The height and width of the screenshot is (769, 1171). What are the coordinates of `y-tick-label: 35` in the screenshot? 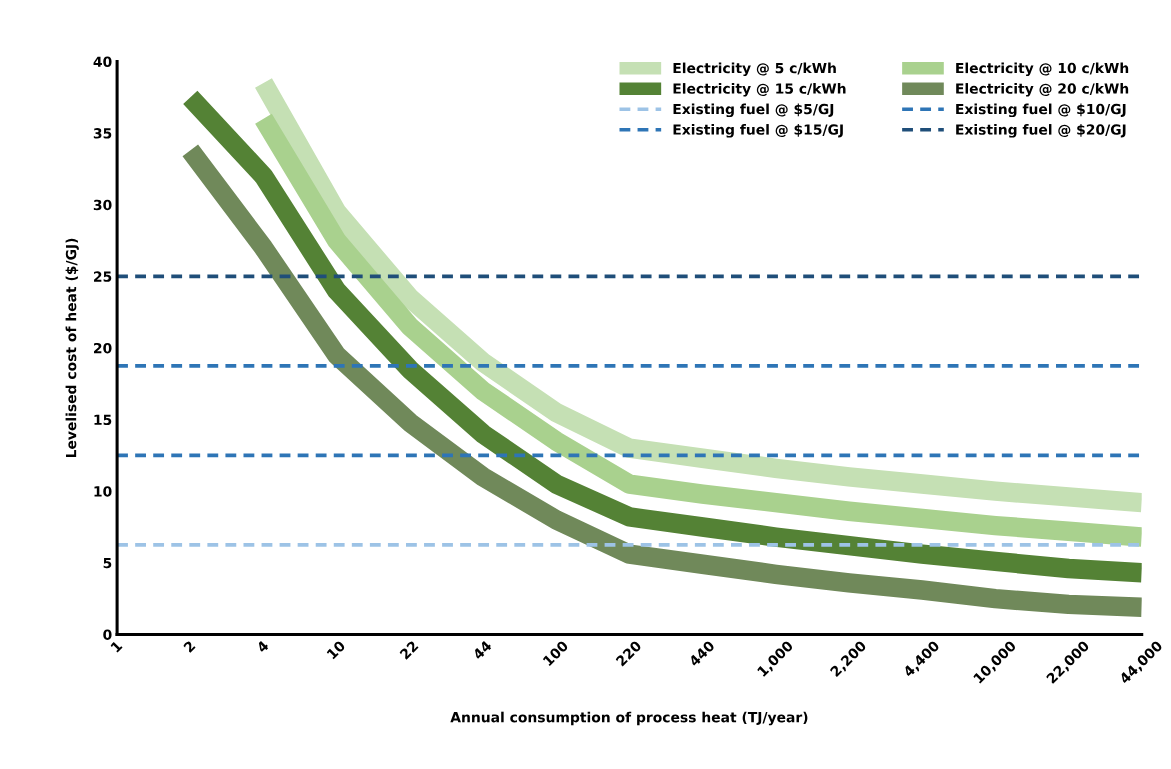 It's located at (102, 133).